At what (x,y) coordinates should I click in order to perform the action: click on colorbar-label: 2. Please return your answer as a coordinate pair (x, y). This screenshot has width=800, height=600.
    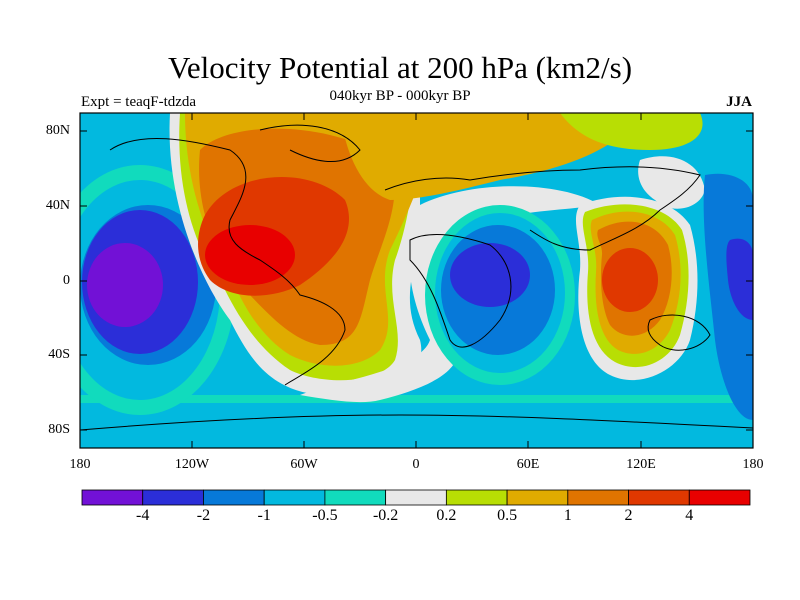
    Looking at the image, I should click on (628, 515).